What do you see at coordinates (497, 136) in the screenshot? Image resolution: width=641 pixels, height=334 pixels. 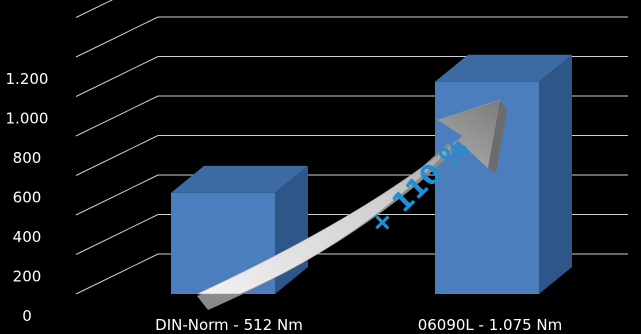 I see `arrow-head-side` at bounding box center [497, 136].